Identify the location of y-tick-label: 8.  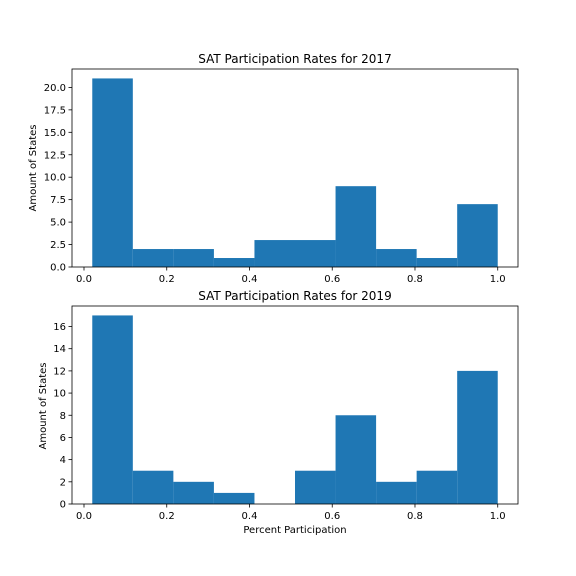
(63, 416).